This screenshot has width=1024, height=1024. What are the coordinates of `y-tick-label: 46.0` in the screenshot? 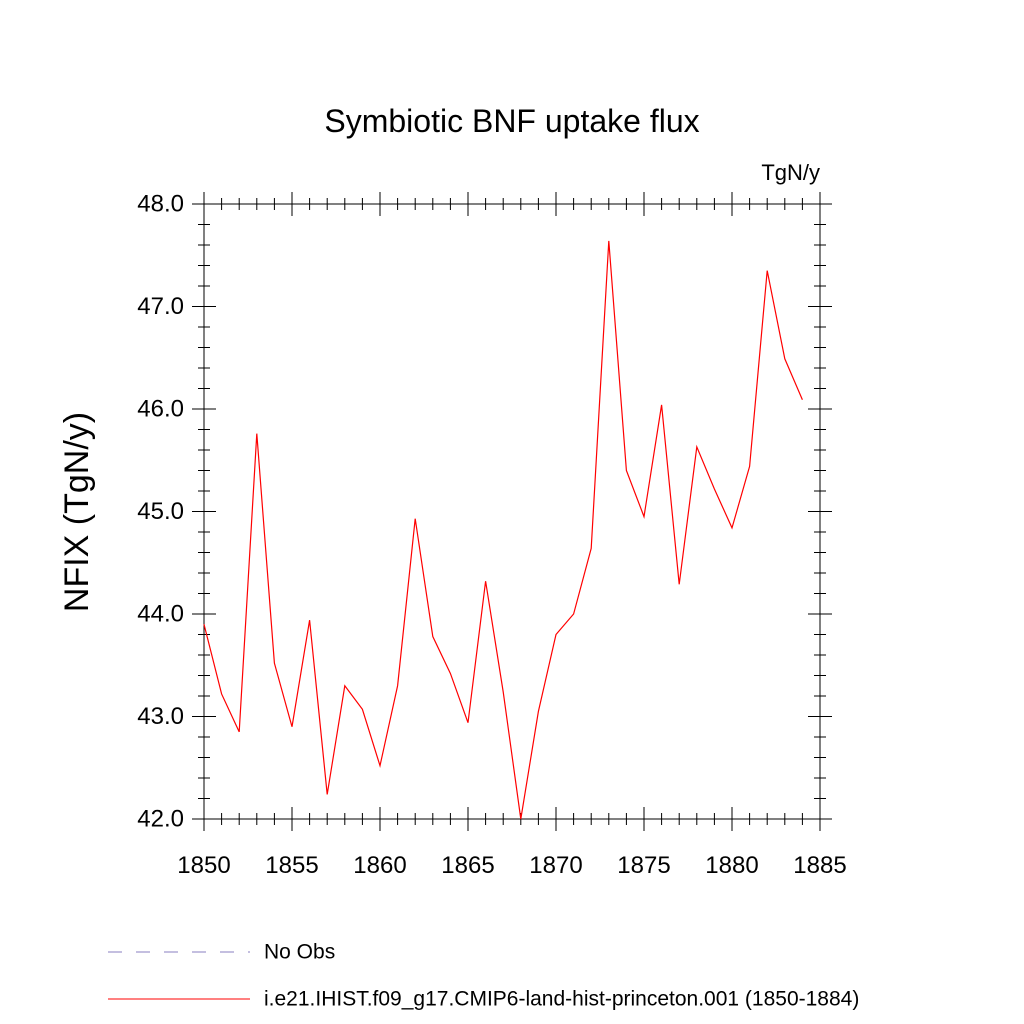 It's located at (160, 409).